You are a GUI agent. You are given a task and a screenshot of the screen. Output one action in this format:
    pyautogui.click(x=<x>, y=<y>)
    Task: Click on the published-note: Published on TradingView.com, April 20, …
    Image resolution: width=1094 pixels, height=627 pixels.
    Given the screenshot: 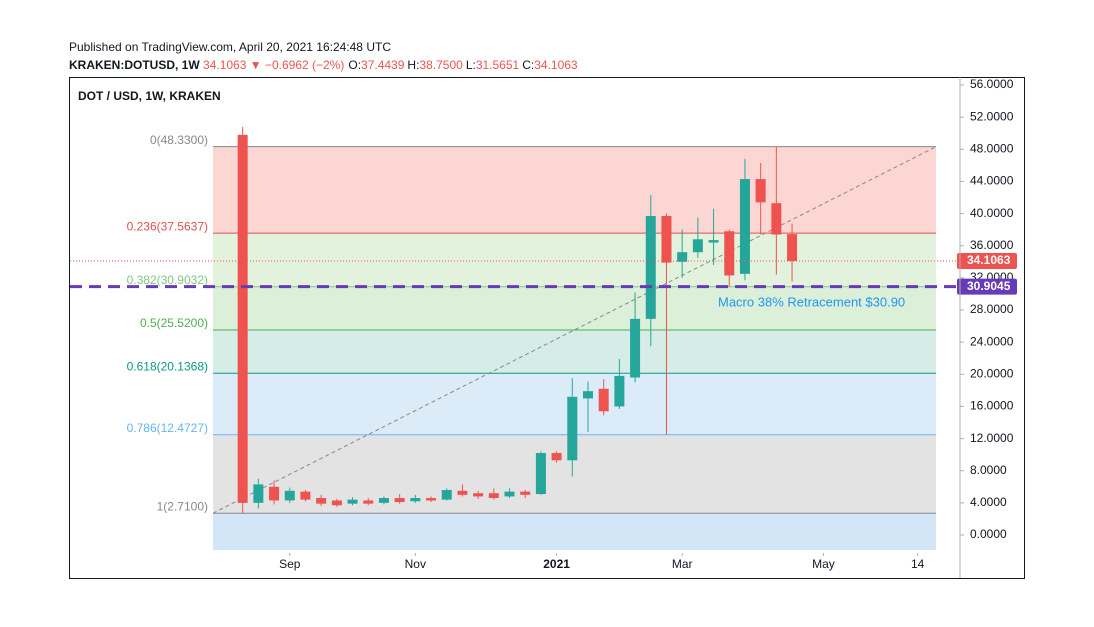 What is the action you would take?
    pyautogui.click(x=230, y=47)
    